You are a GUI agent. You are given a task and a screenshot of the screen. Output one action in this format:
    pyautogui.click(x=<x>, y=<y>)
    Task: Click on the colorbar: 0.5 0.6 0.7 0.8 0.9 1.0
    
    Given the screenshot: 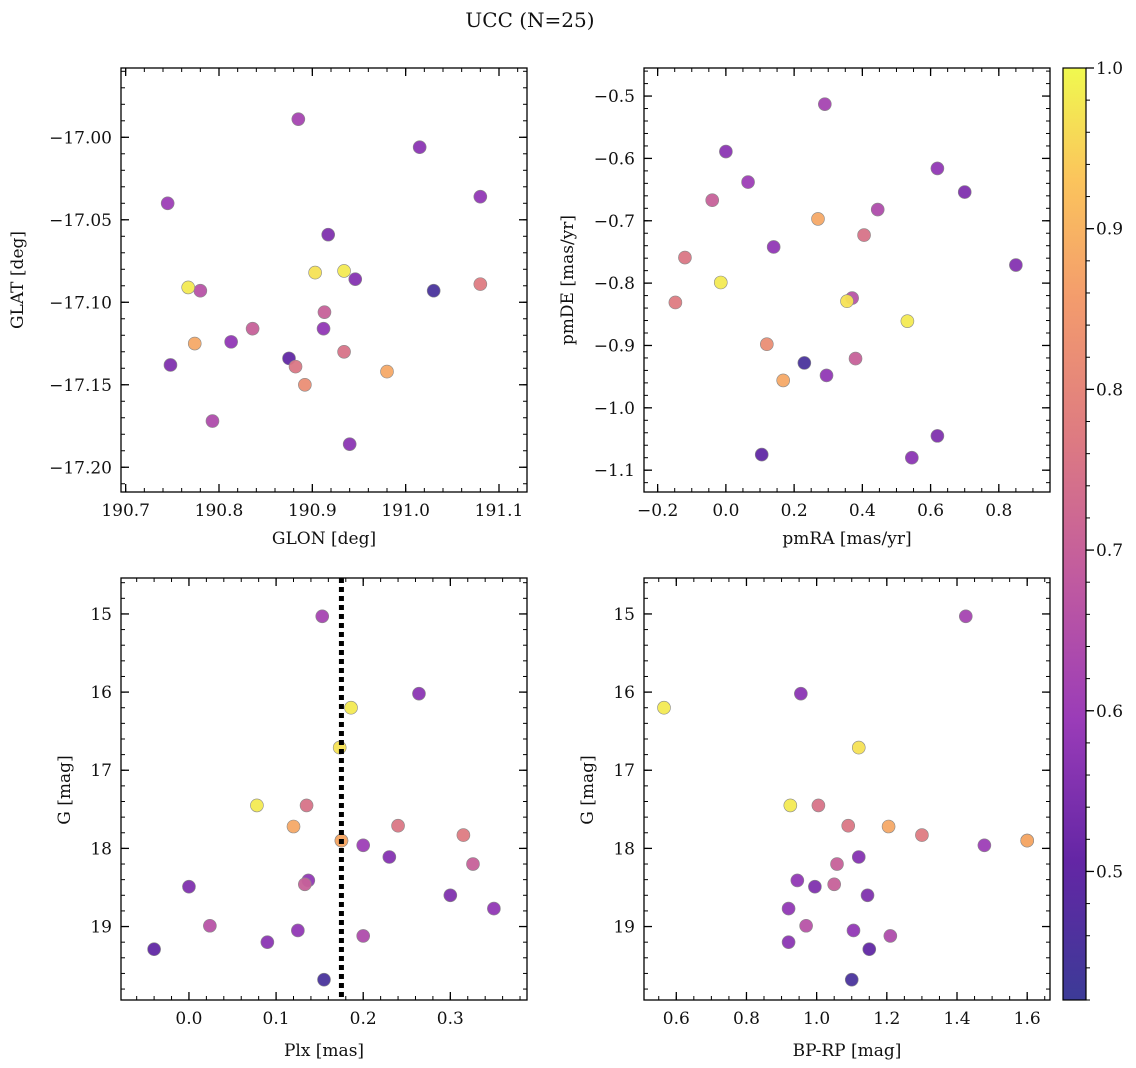 What is the action you would take?
    pyautogui.click(x=1092, y=530)
    